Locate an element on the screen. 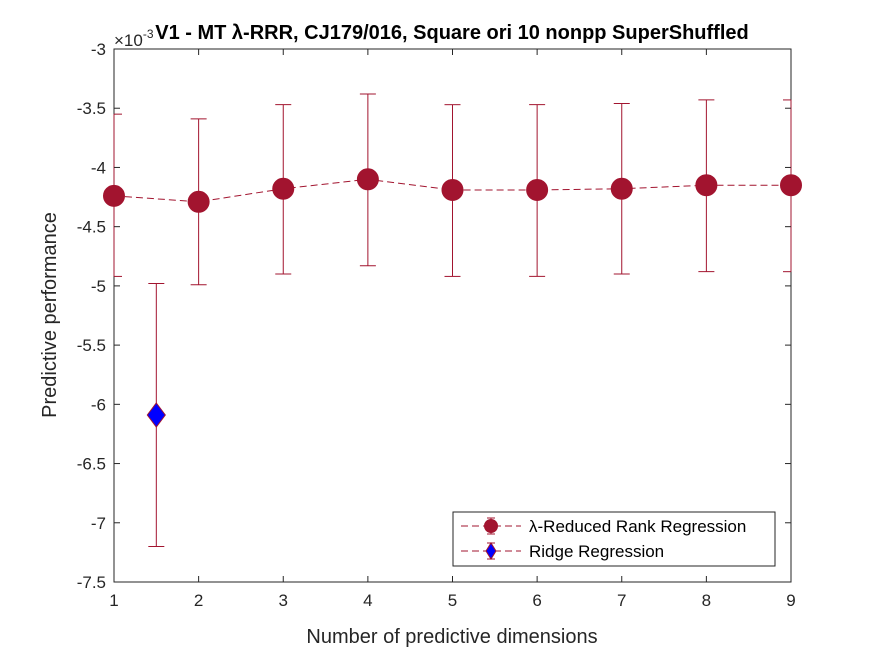 The height and width of the screenshot is (656, 875). legend-label-ridge: Ridge Regression is located at coordinates (596, 551).